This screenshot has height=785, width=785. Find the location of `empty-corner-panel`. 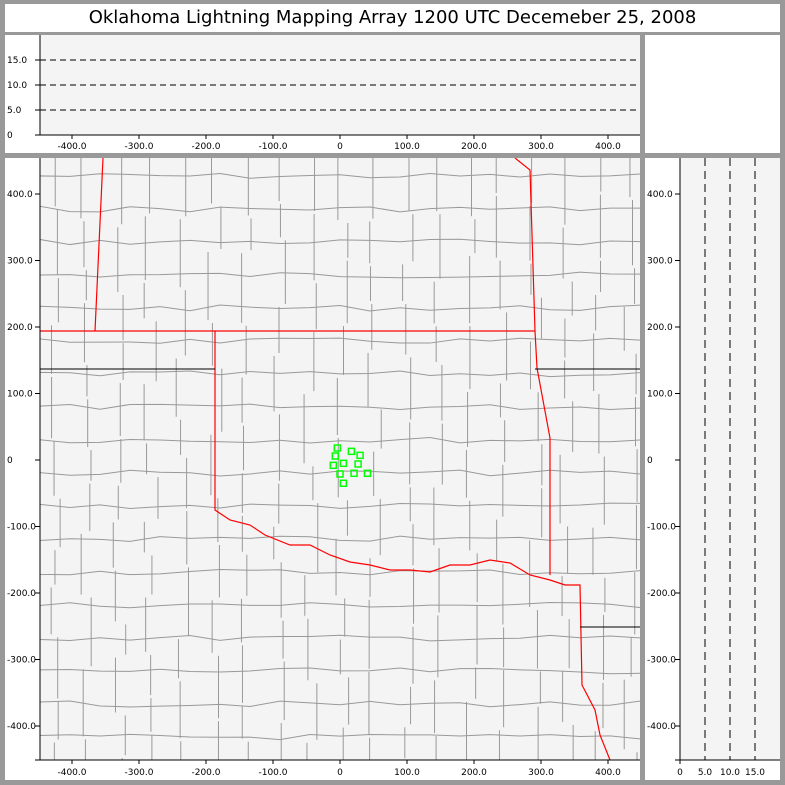

empty-corner-panel is located at coordinates (712, 94).